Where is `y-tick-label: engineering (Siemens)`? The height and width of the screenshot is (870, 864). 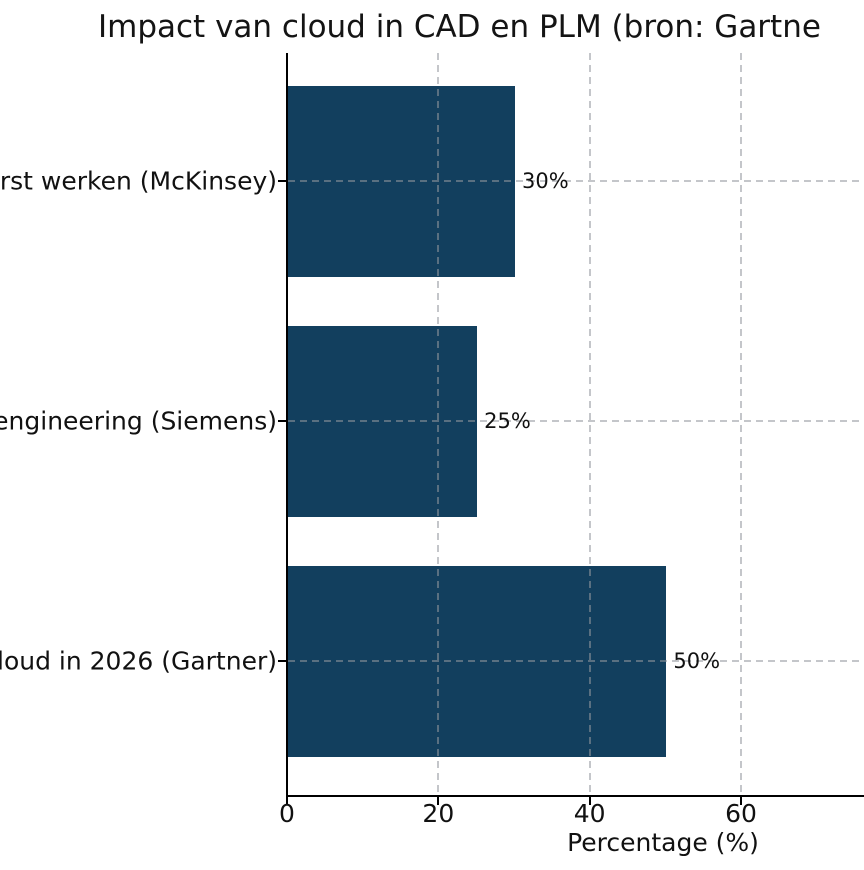
y-tick-label: engineering (Siemens) is located at coordinates (138, 421).